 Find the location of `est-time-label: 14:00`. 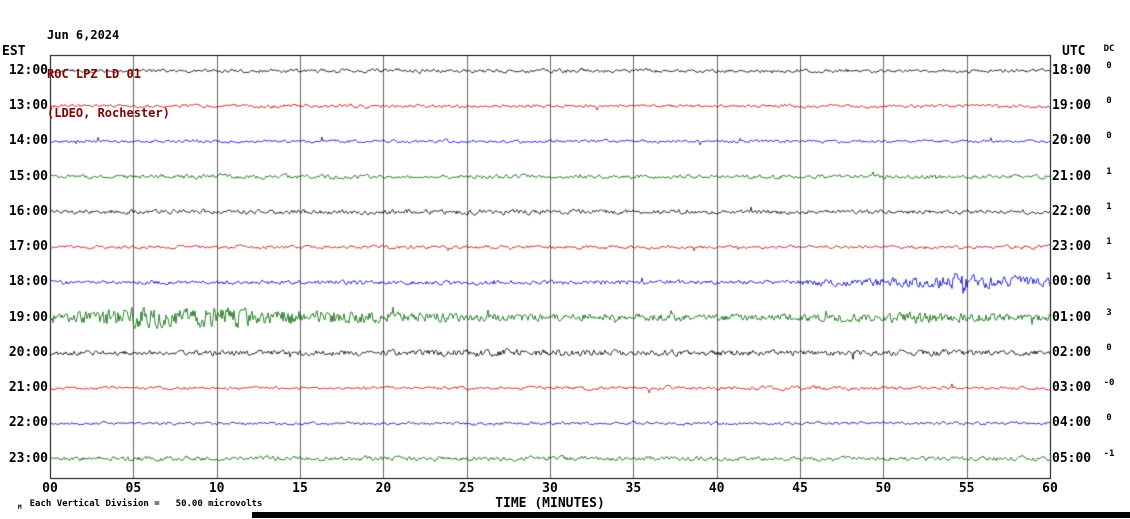

est-time-label: 14:00 is located at coordinates (28, 141).